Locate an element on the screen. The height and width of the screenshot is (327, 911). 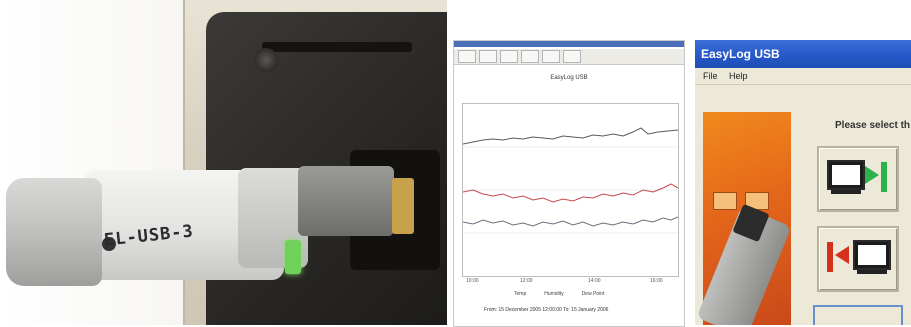
toolbar-settings-button is located at coordinates (572, 56).